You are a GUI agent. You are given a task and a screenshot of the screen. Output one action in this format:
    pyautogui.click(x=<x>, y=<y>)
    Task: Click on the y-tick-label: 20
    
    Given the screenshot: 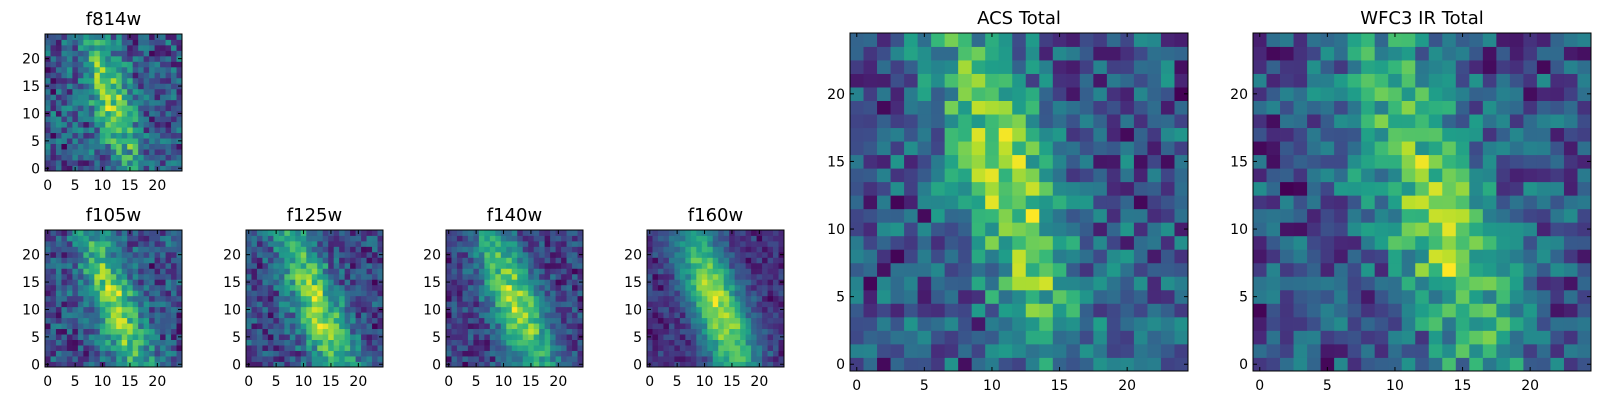 What is the action you would take?
    pyautogui.click(x=232, y=256)
    